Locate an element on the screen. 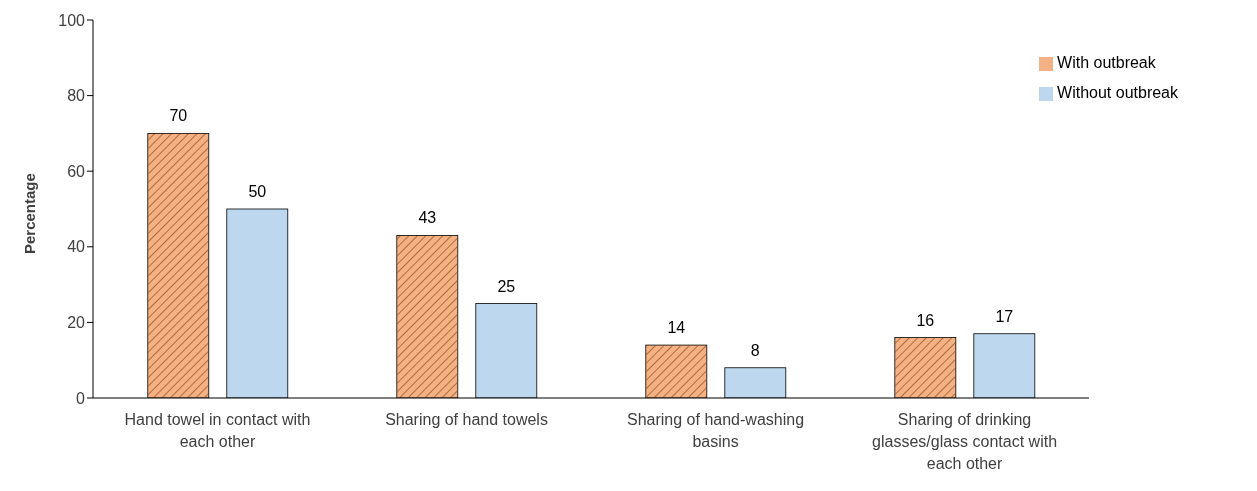 Image resolution: width=1257 pixels, height=491 pixels. y-tick-label: 40 is located at coordinates (76, 247).